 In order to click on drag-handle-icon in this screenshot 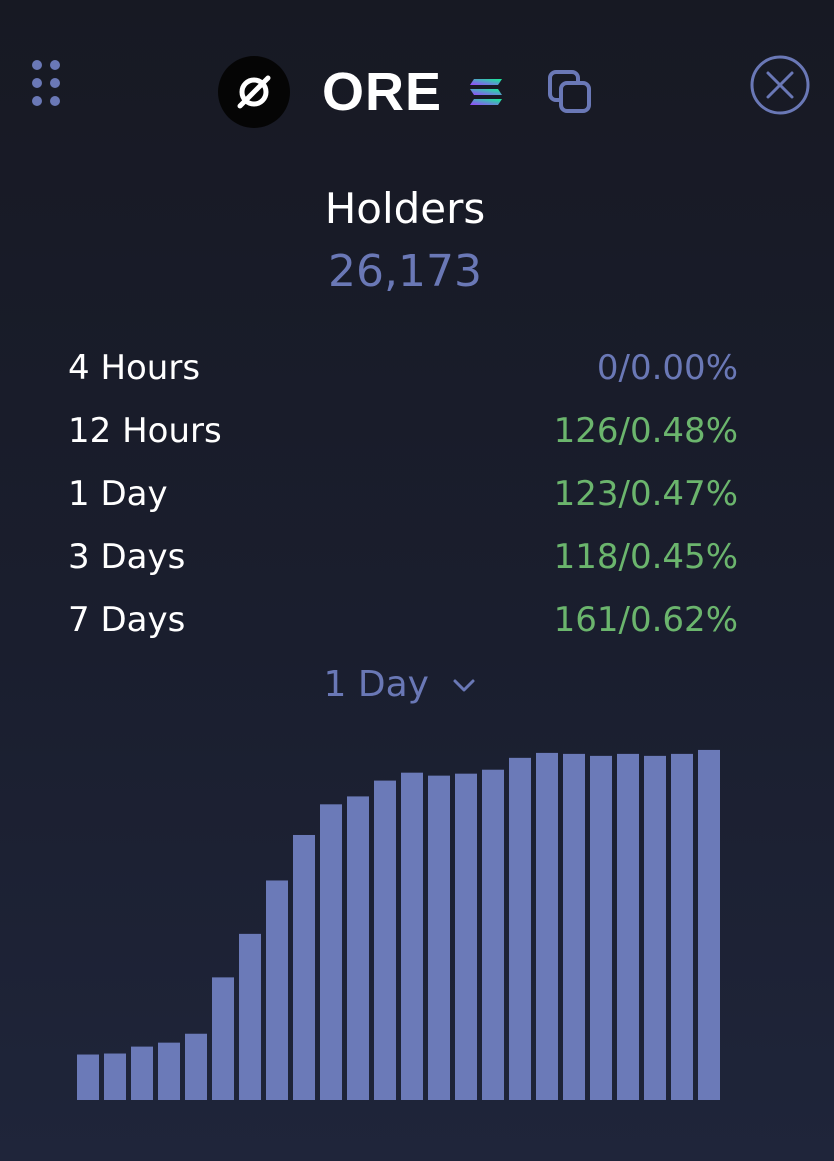, I will do `click(47, 83)`.